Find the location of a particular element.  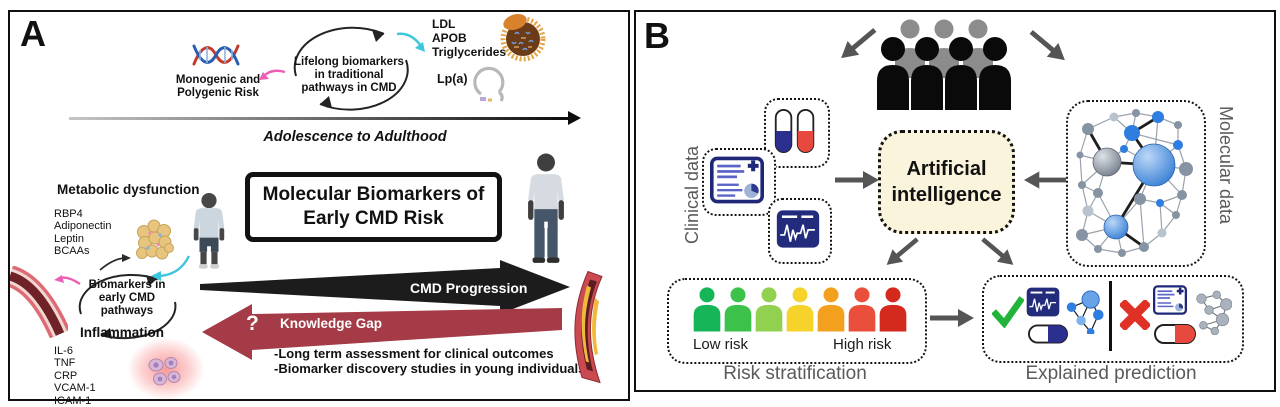

cyan-arrow-cycle is located at coordinates (171, 268).